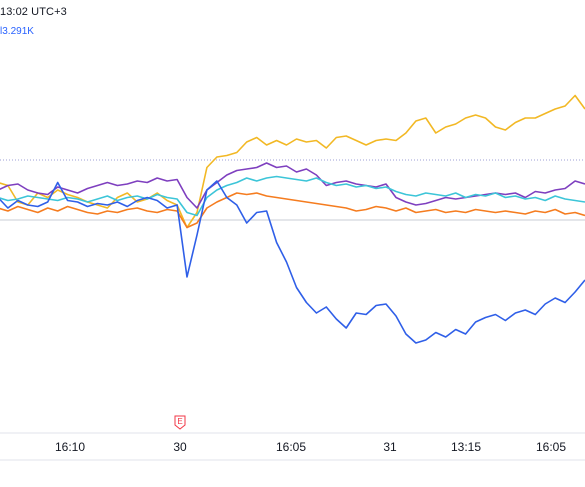 The image size is (585, 487). What do you see at coordinates (292, 210) in the screenshot?
I see `series-line-orange` at bounding box center [292, 210].